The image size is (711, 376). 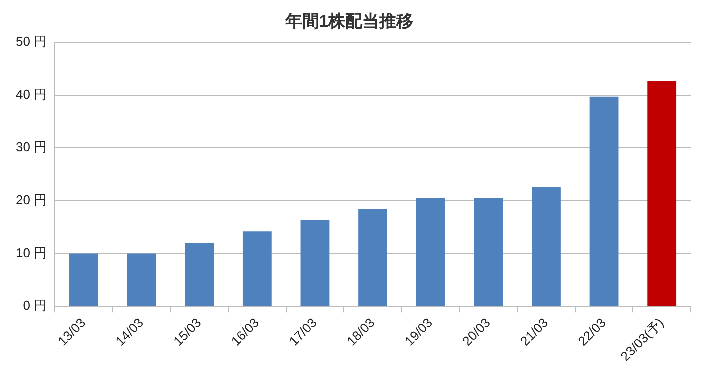 What do you see at coordinates (32, 252) in the screenshot?
I see `y-tick-label: 10 円` at bounding box center [32, 252].